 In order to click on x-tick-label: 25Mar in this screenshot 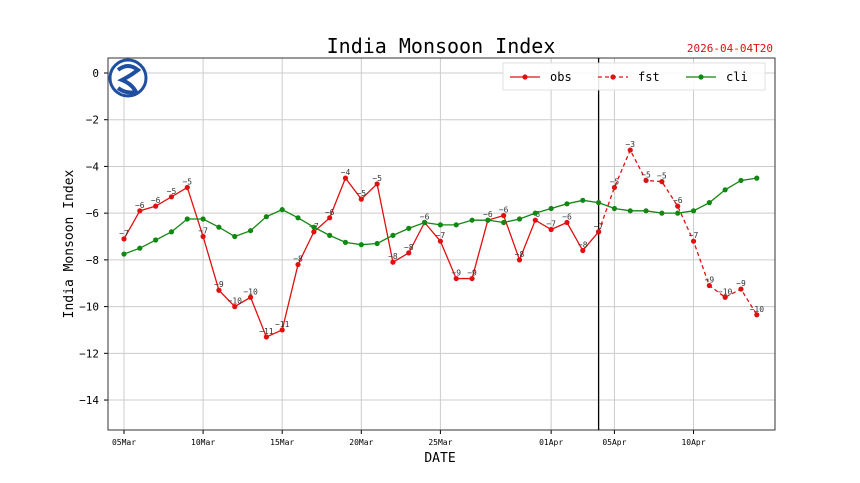, I will do `click(440, 442)`.